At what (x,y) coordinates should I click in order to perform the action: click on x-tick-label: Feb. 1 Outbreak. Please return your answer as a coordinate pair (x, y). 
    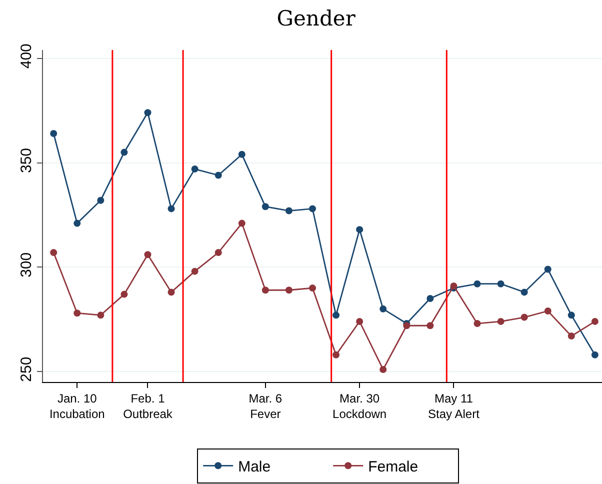
    Looking at the image, I should click on (148, 407).